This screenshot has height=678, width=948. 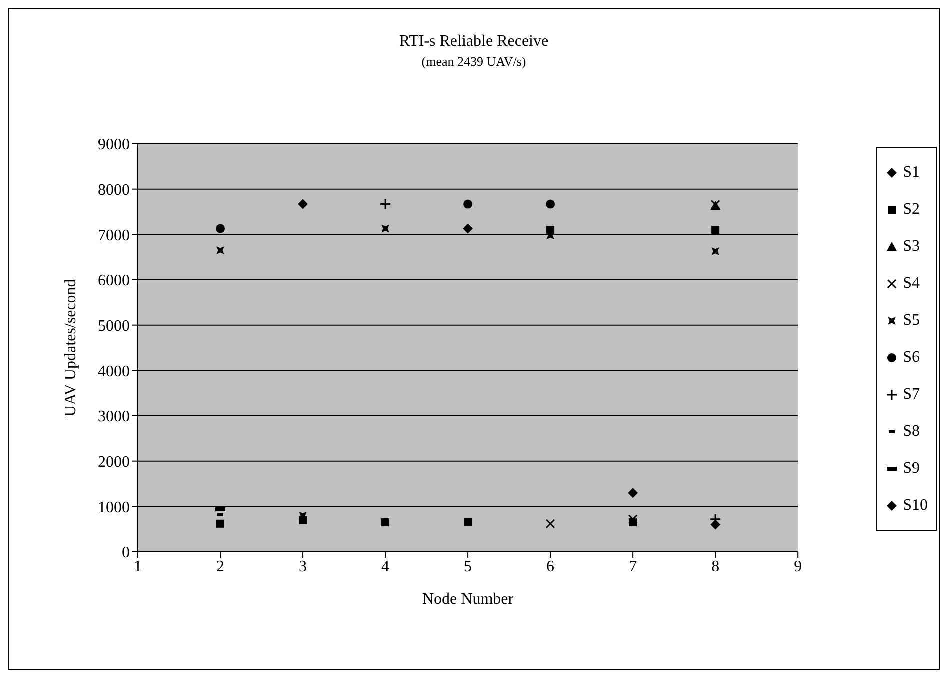 What do you see at coordinates (911, 469) in the screenshot?
I see `legend-label: S9` at bounding box center [911, 469].